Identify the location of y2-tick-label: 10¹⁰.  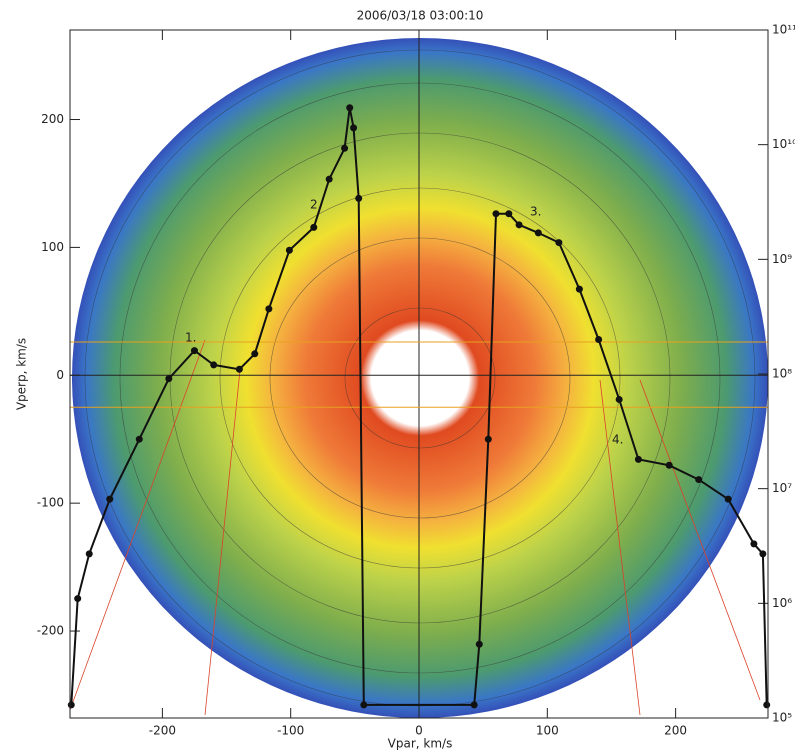
(783, 144).